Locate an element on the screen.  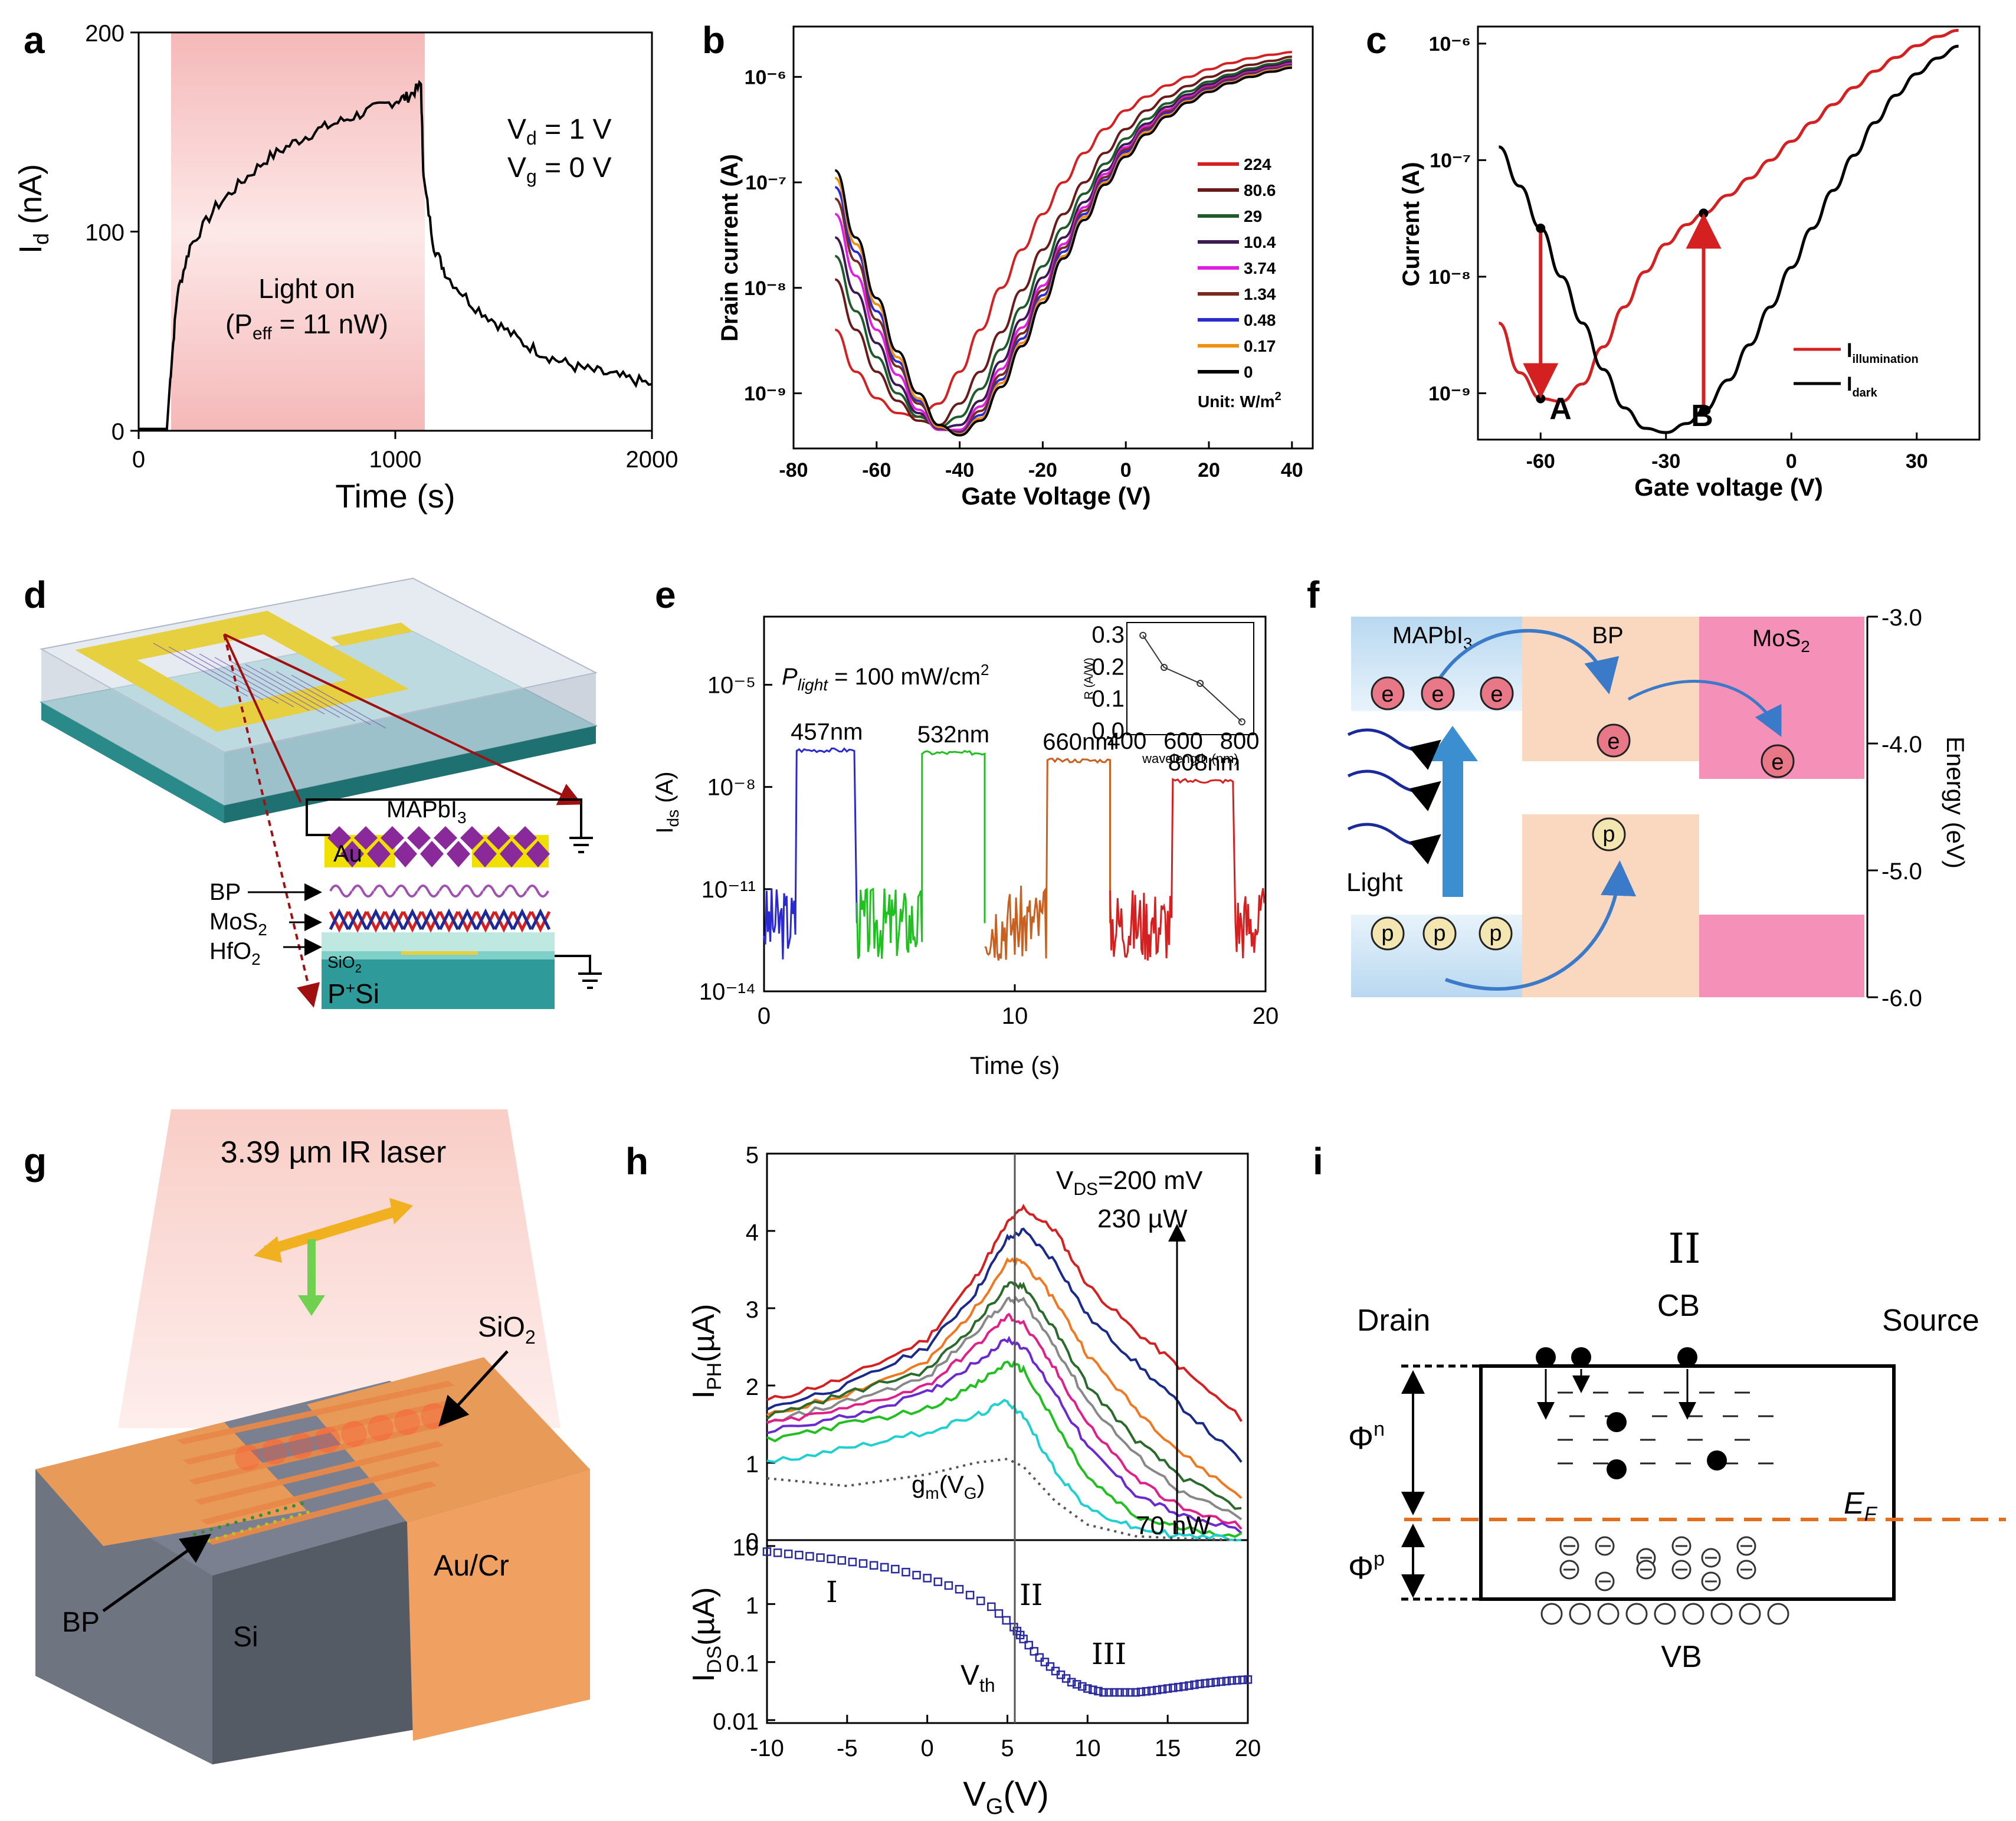
label-mapbi3-f: MAPbI3 is located at coordinates (1433, 638).